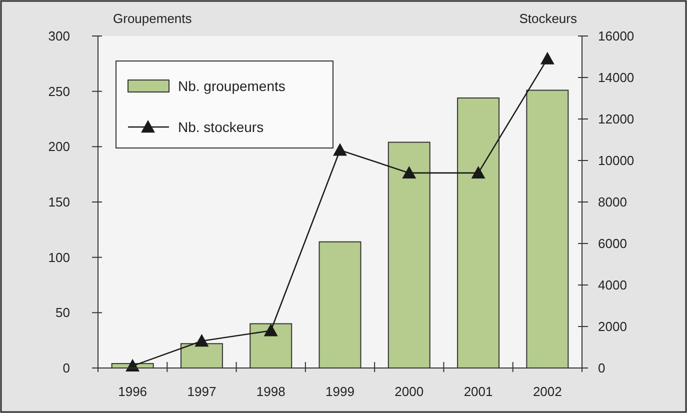  I want to click on x-tick-label: 1996, so click(133, 391).